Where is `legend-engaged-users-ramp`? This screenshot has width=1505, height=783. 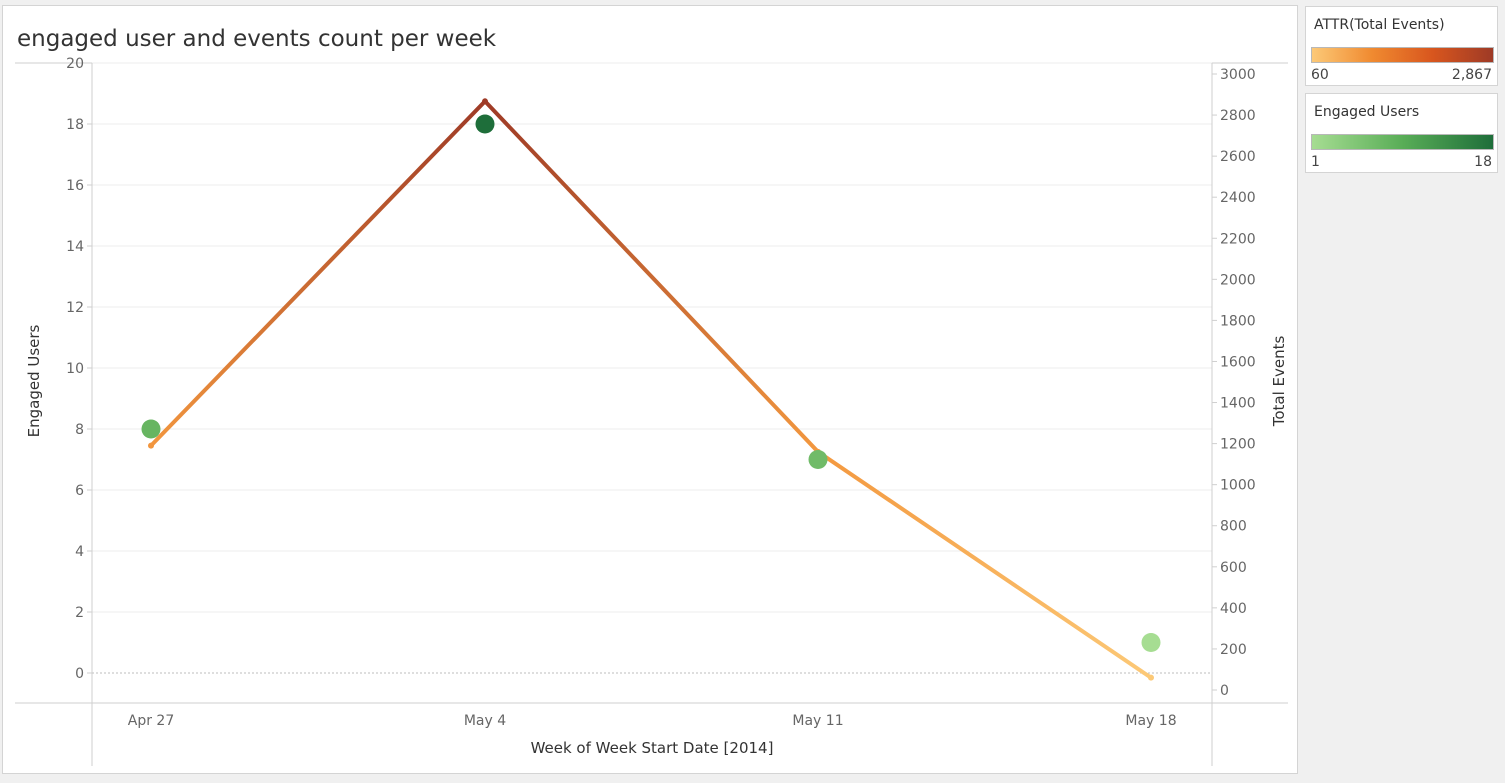
legend-engaged-users-ramp is located at coordinates (1402, 142).